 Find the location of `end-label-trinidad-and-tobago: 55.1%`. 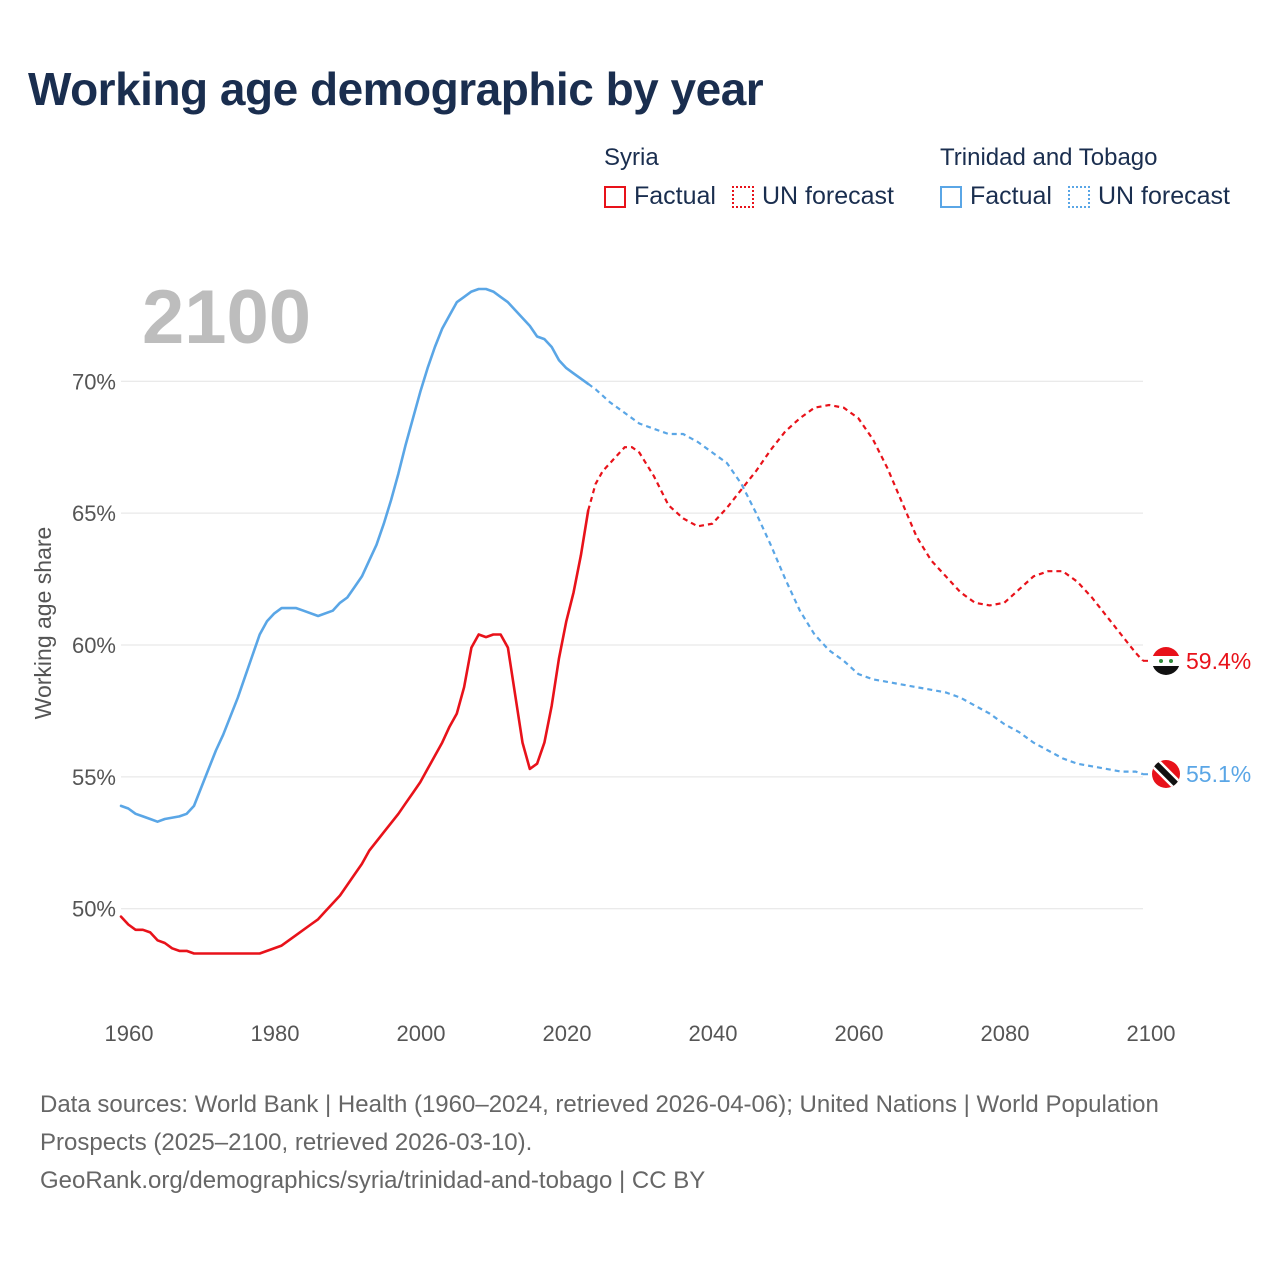

end-label-trinidad-and-tobago: 55.1% is located at coordinates (1218, 774).